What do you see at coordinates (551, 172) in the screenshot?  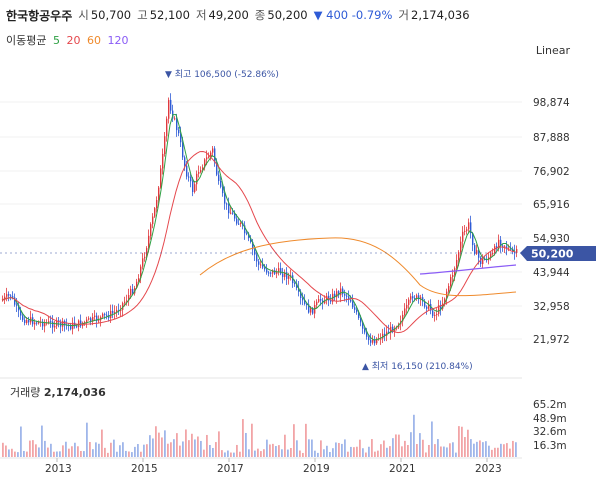 I see `price-tick: 76,902` at bounding box center [551, 172].